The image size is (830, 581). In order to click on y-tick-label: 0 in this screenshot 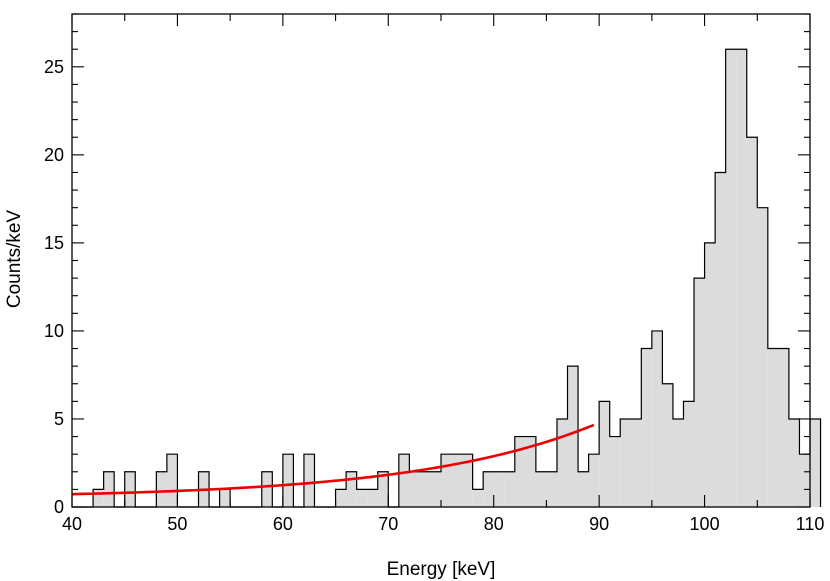, I will do `click(59, 507)`.